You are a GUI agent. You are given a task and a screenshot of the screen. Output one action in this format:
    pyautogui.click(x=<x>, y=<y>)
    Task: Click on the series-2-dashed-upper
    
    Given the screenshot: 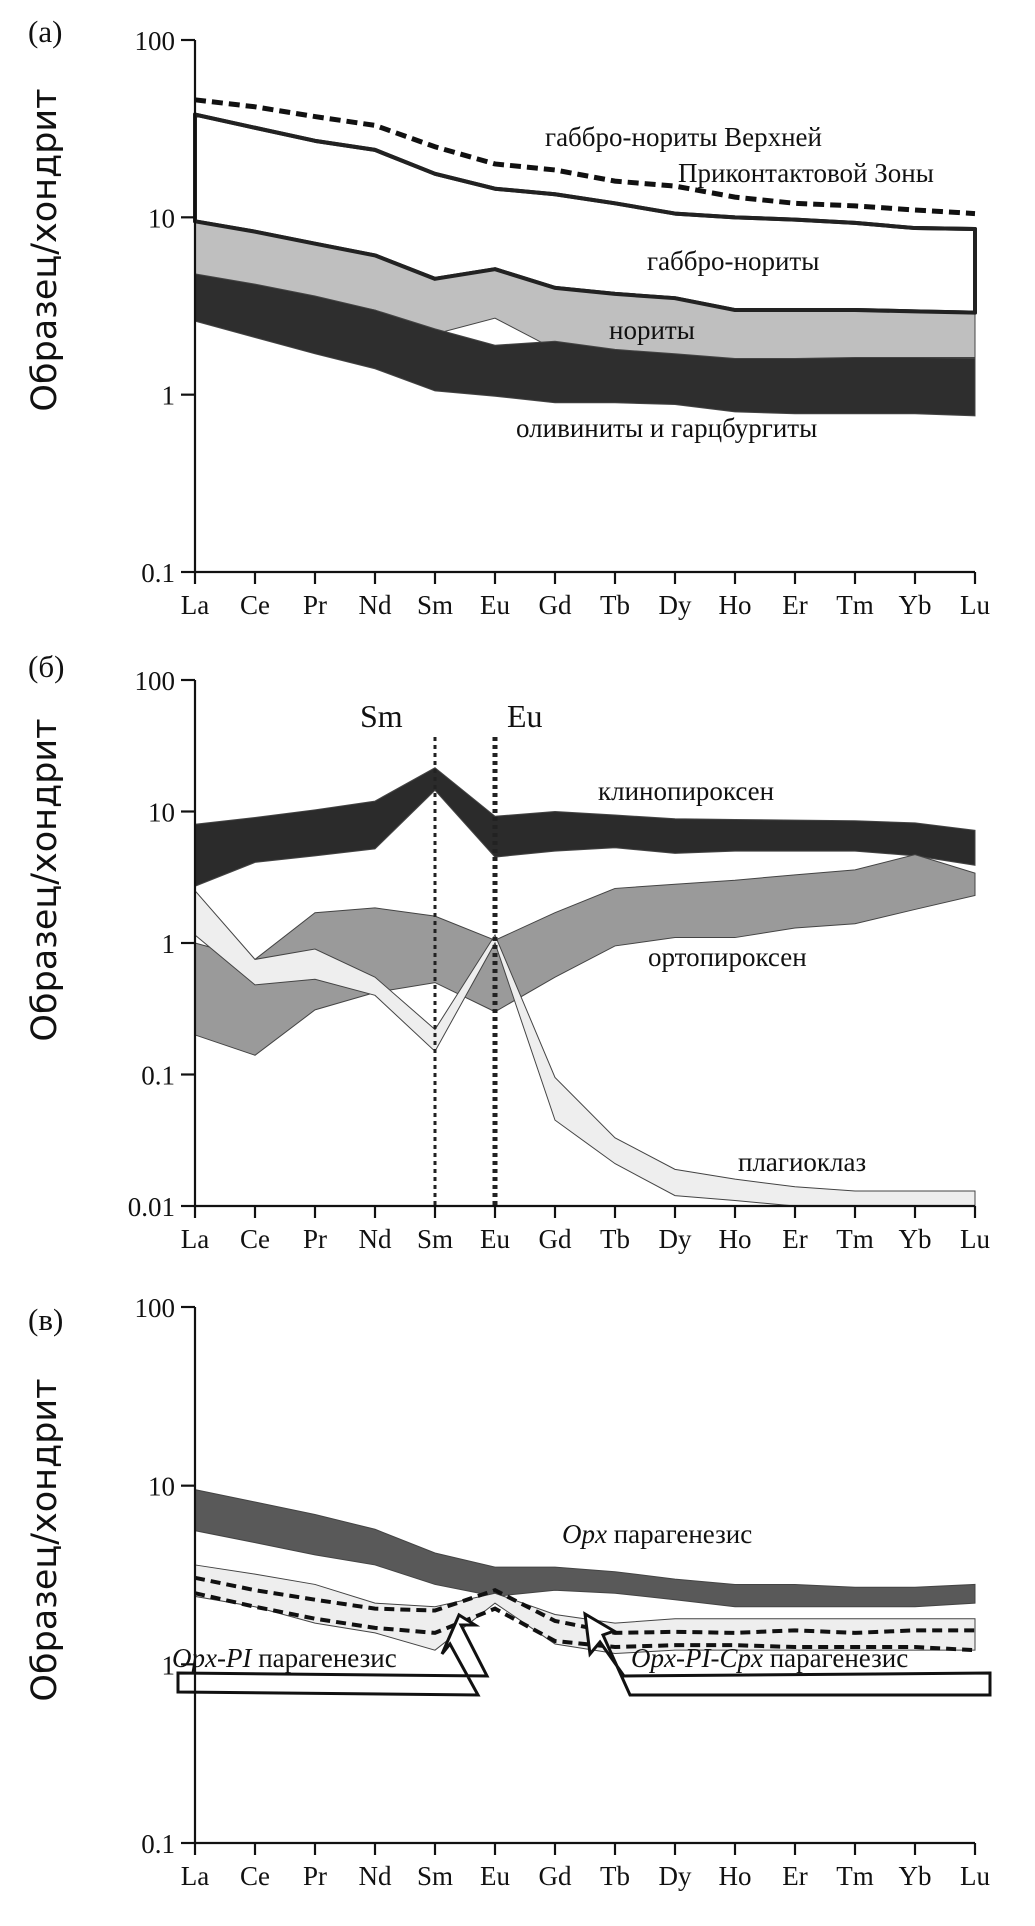 What is the action you would take?
    pyautogui.click(x=584, y=1605)
    